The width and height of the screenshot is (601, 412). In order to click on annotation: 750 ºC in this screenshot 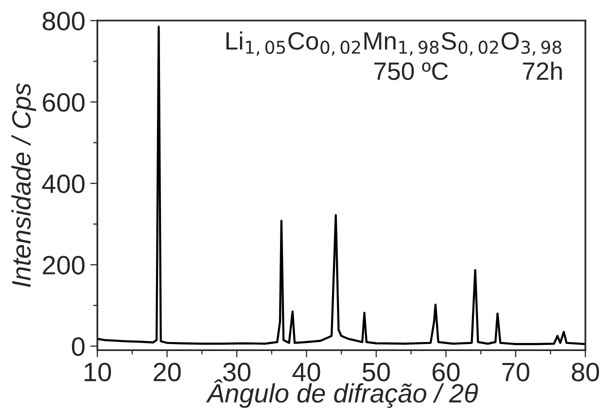, I will do `click(411, 71)`.